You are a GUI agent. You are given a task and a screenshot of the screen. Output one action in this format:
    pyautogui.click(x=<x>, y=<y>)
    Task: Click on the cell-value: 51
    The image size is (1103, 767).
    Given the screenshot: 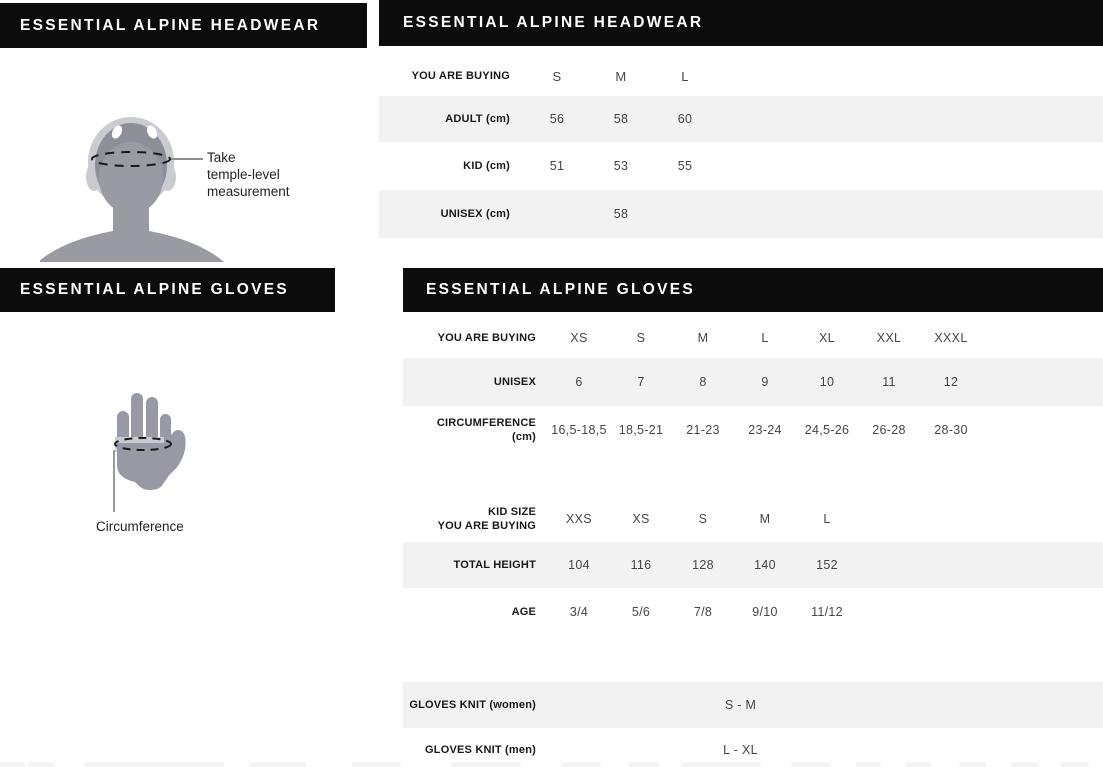 What is the action you would take?
    pyautogui.click(x=557, y=166)
    